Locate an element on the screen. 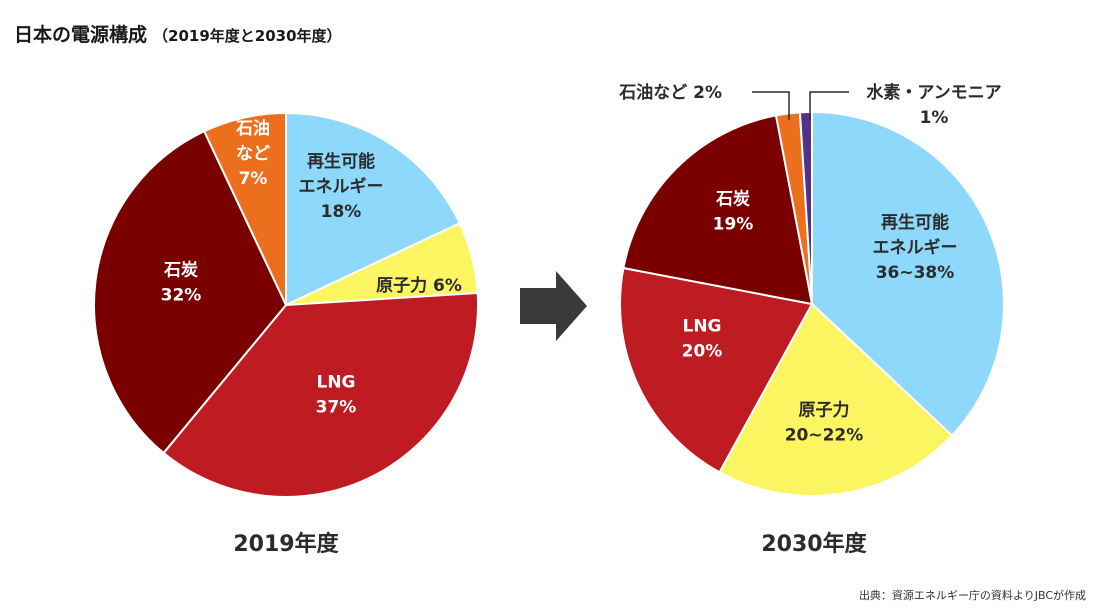 The height and width of the screenshot is (611, 1100). pie-slice-oil is located at coordinates (244, 208).